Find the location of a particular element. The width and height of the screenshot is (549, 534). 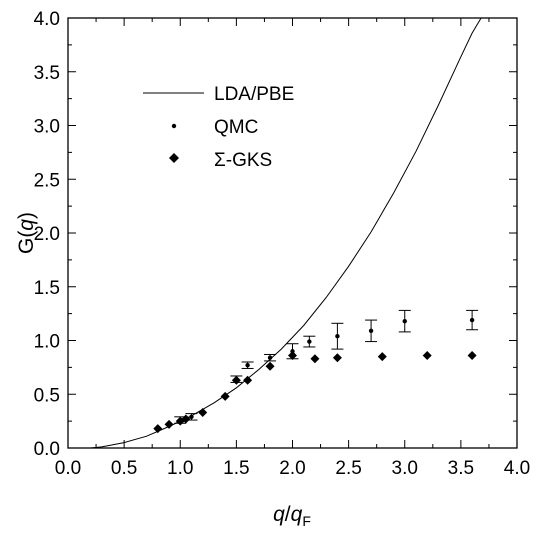

y-tick-label: 1.0 is located at coordinates (47, 342).